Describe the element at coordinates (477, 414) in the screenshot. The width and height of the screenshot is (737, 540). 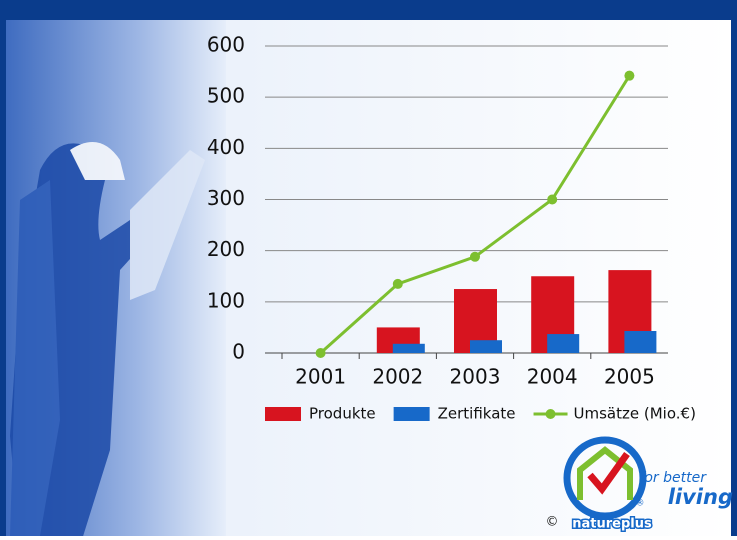
I see `legend-label: Zertifikate` at that location.